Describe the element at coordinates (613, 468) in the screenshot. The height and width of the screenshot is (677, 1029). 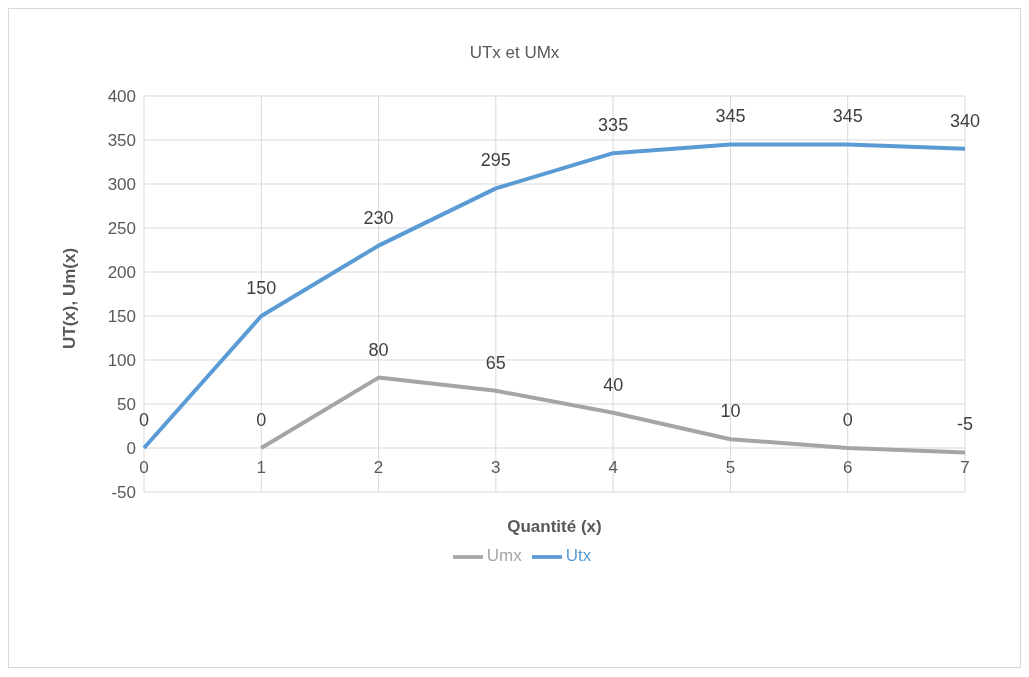
I see `x-tick-label: 4` at that location.